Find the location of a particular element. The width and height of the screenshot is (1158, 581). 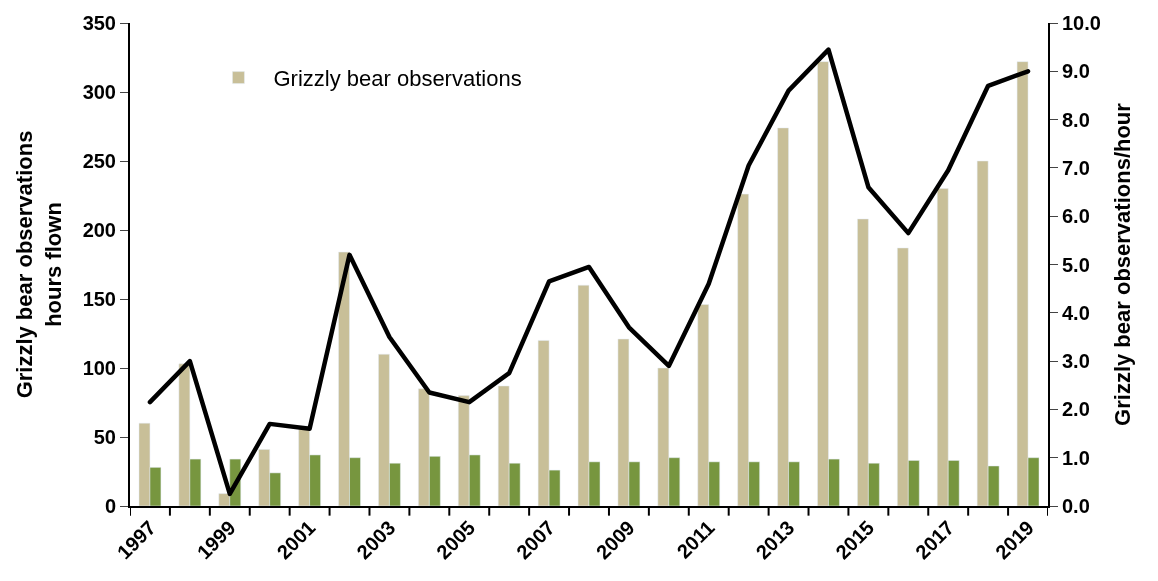

y2-tick-label: 8.0 is located at coordinates (1076, 119).